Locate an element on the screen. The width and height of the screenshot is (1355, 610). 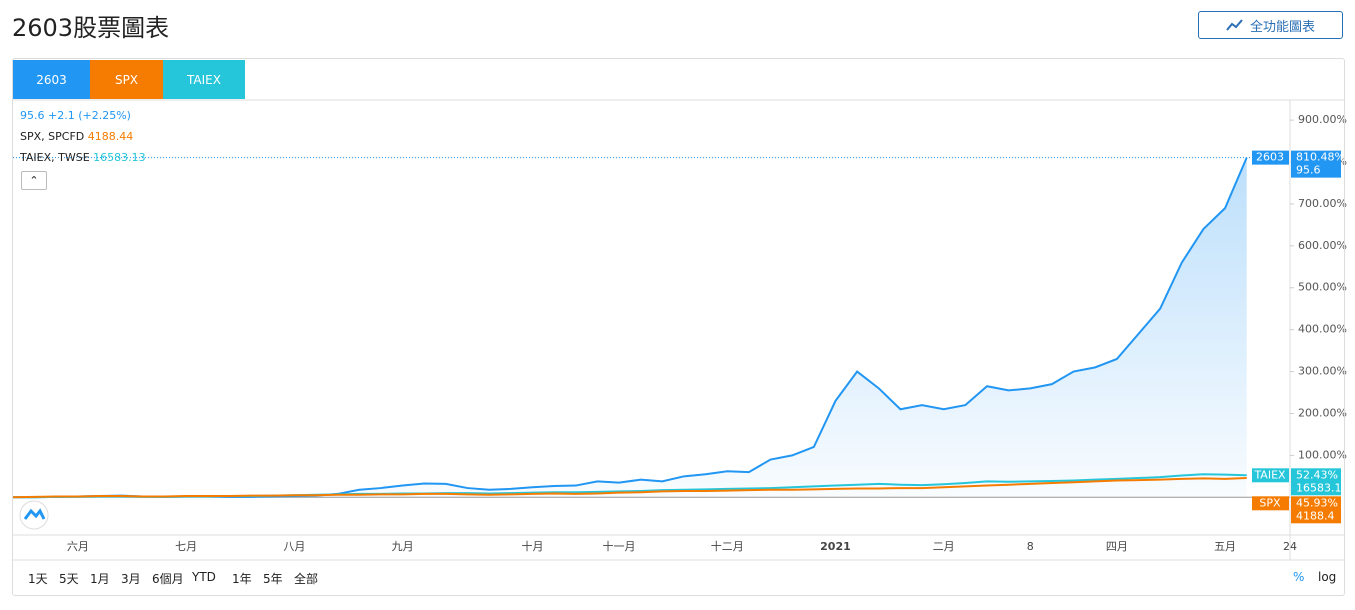
x-tick-label: 二月 is located at coordinates (944, 546).